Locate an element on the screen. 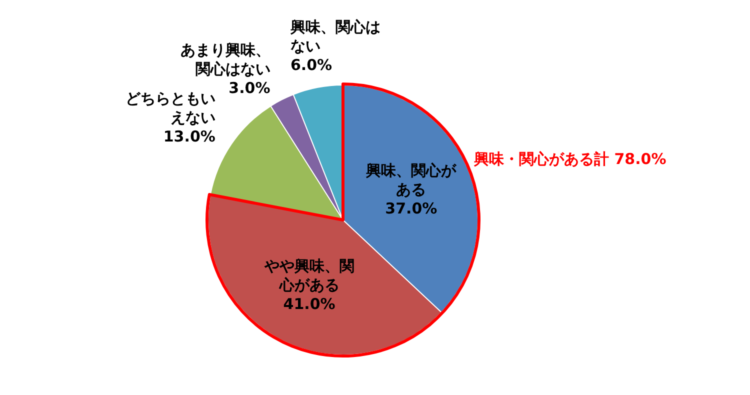 This screenshot has width=750, height=395. text: 興味・関心がある計 78.0% is located at coordinates (569, 159).